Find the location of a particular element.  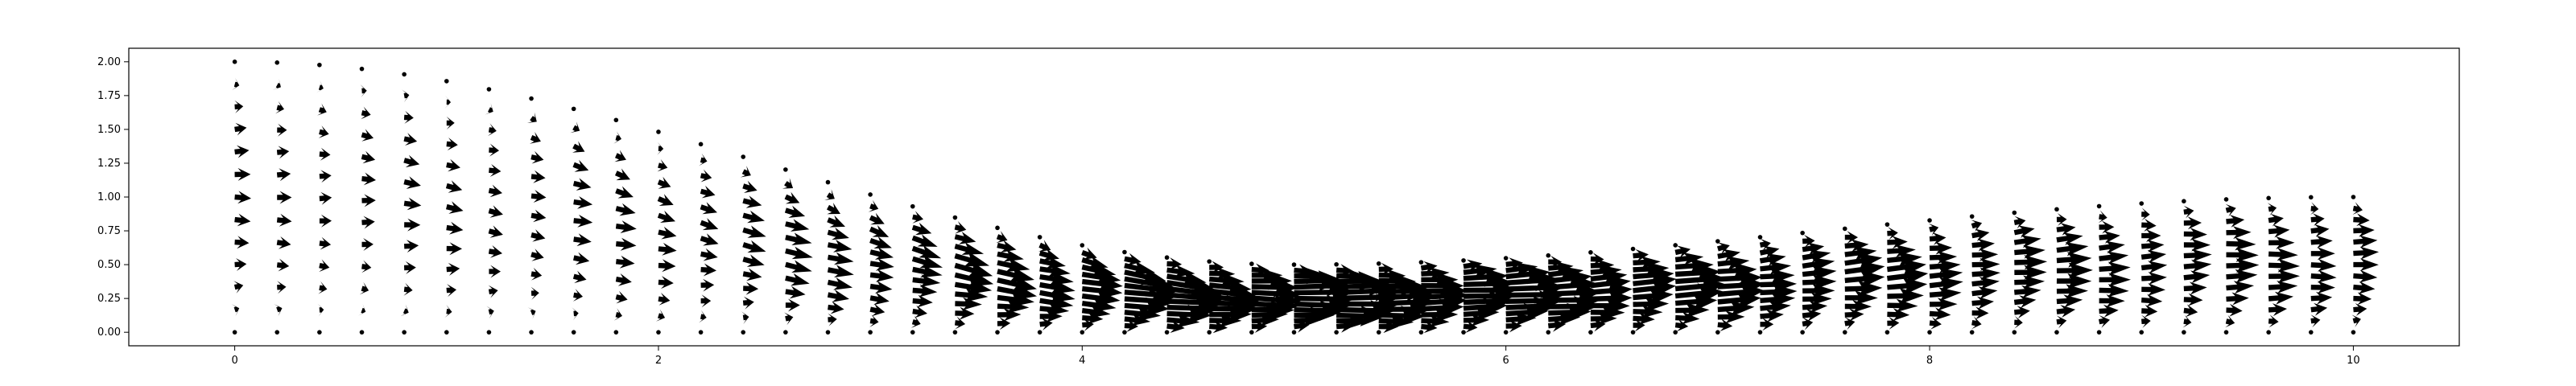

y-tick-label: 1.75 is located at coordinates (109, 96).